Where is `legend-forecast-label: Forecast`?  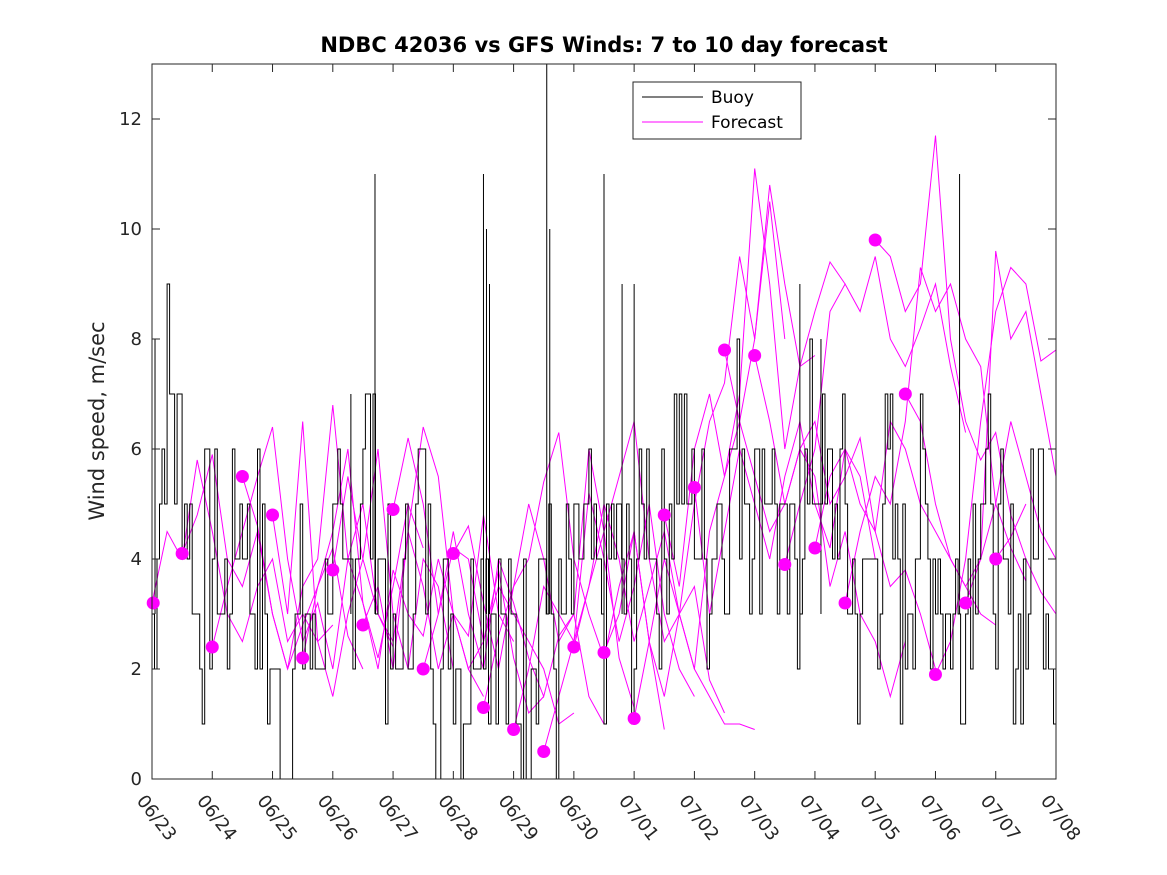
legend-forecast-label: Forecast is located at coordinates (747, 123).